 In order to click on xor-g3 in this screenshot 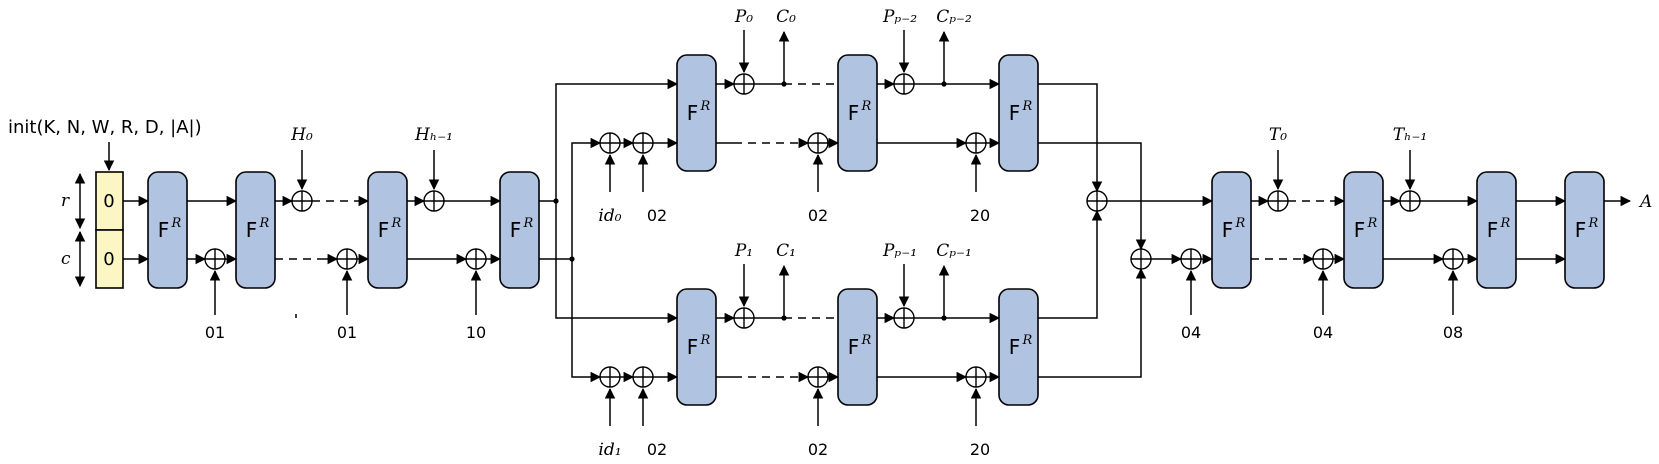, I will do `click(1453, 259)`.